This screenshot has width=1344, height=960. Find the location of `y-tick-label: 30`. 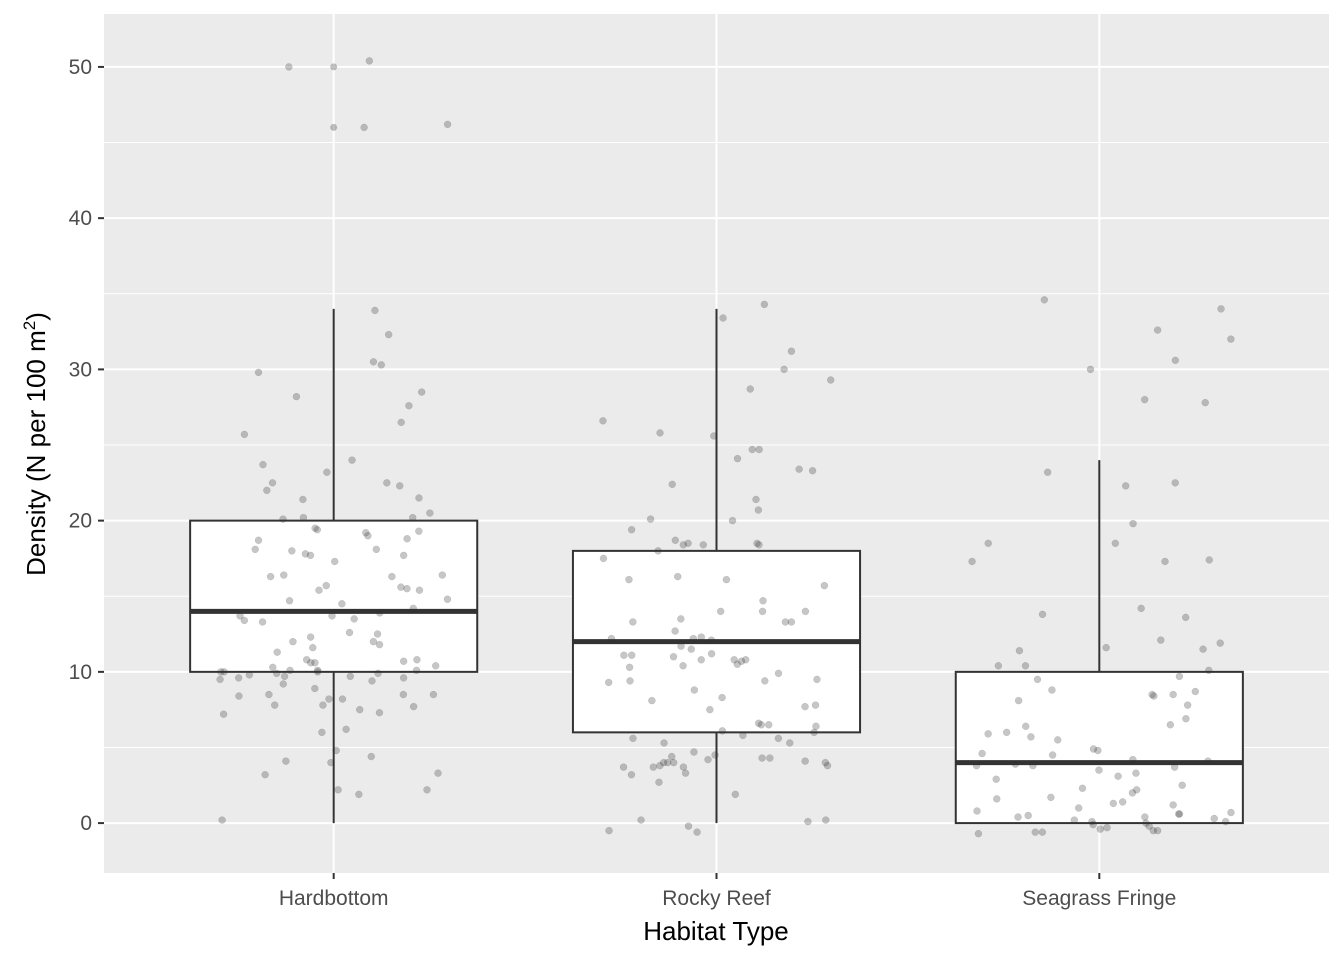

y-tick-label: 30 is located at coordinates (80, 369).